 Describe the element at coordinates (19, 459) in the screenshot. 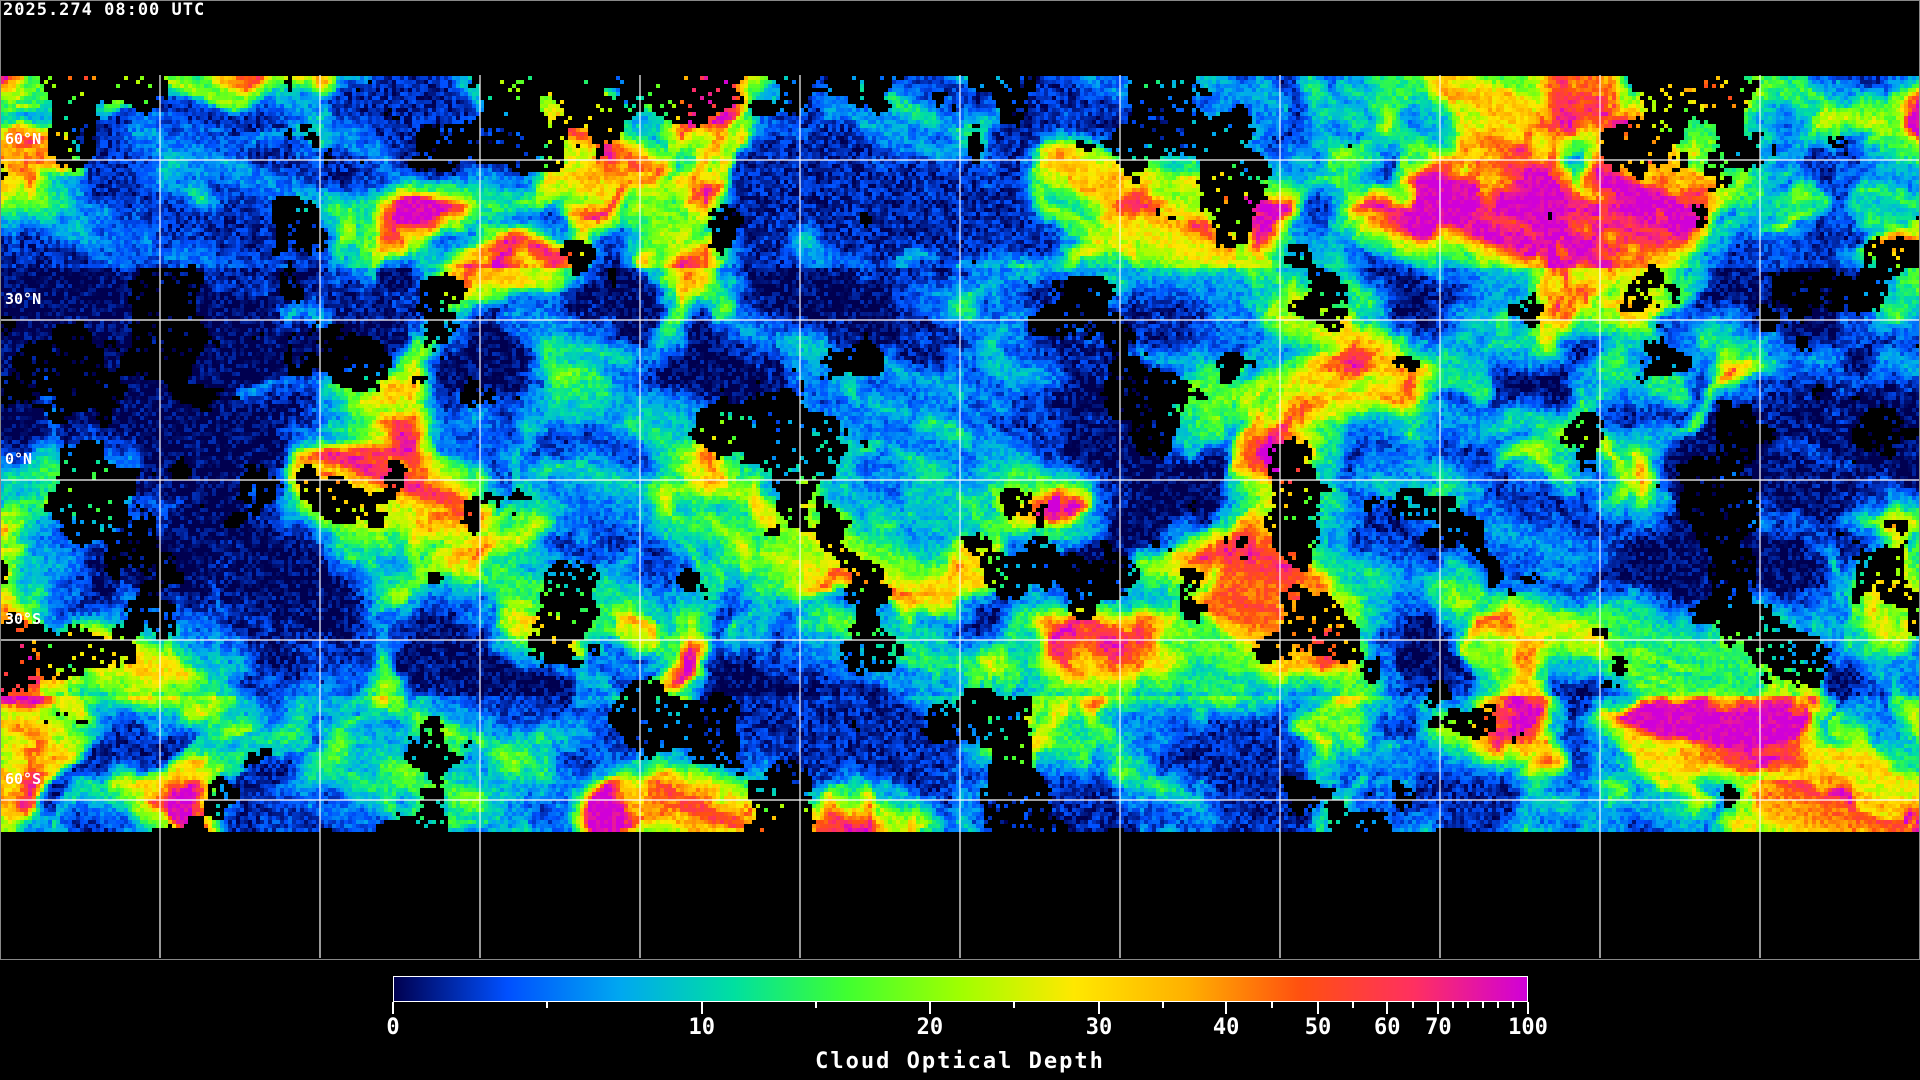

I see `lat-label-0n: 0°N` at that location.